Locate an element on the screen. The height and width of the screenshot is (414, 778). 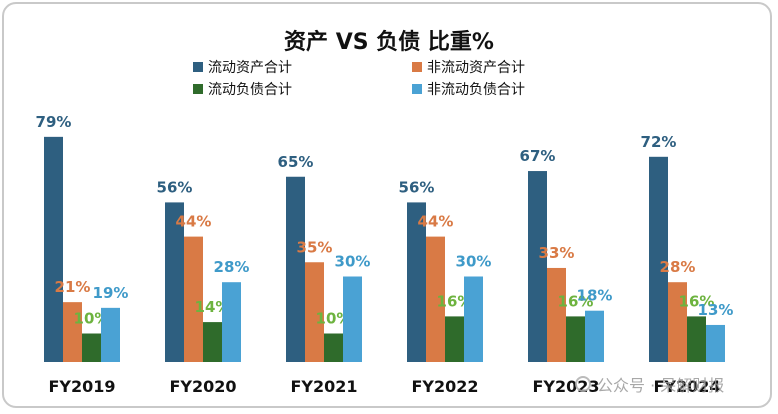
data-label-FY2023-series-1: 67% is located at coordinates (538, 156).